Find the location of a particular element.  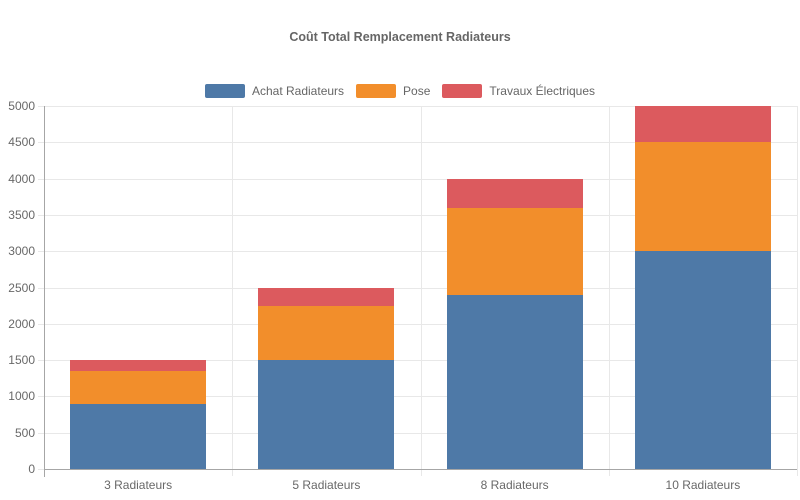

y-tick-label: 500 is located at coordinates (24, 433).